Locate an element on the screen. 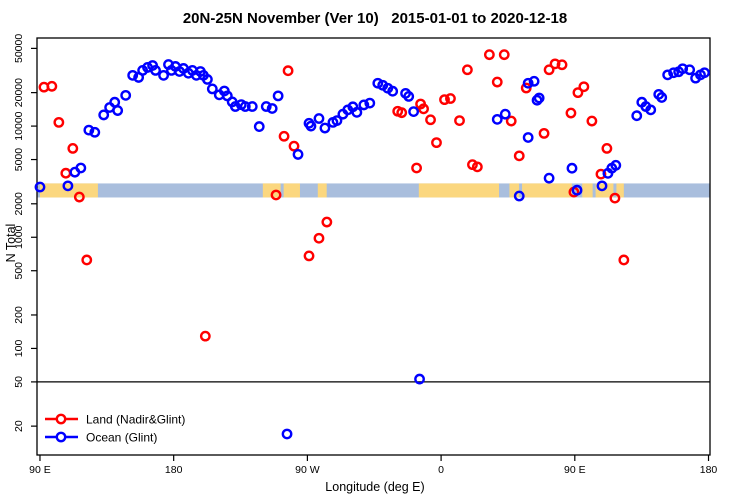  x-axis-tick-label: 90 W is located at coordinates (307, 470).